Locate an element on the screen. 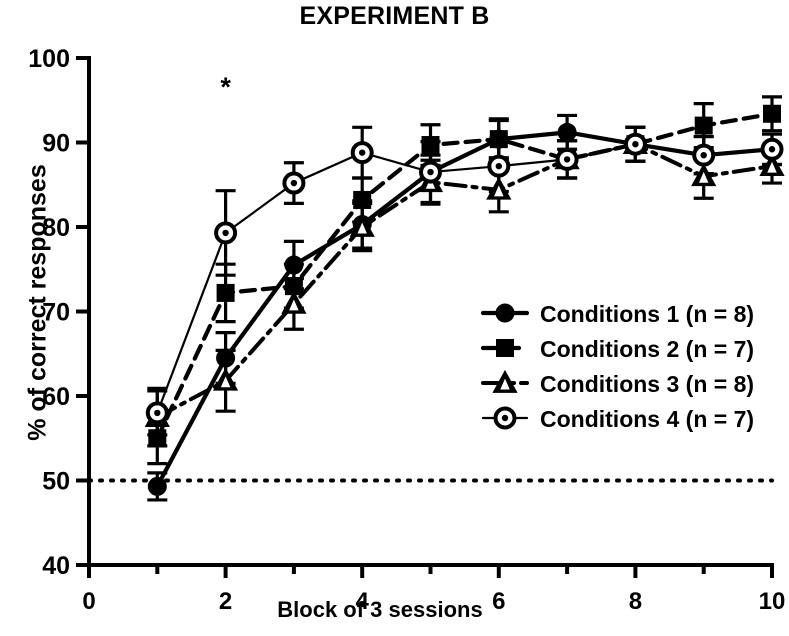  x-axis-label: Block of 3 sessions is located at coordinates (380, 609).